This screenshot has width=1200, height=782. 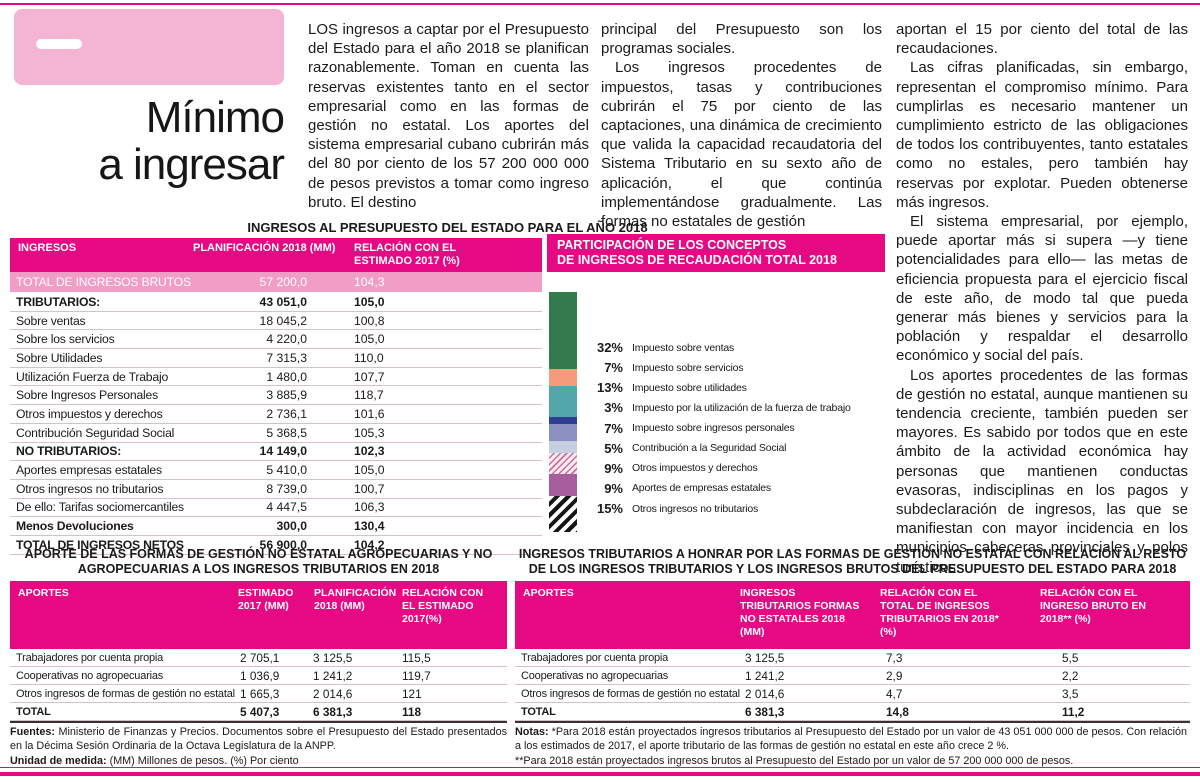 What do you see at coordinates (264, 248) in the screenshot?
I see `column-header-planificacion: PLANIFICACIÓN 2018 (MM)` at bounding box center [264, 248].